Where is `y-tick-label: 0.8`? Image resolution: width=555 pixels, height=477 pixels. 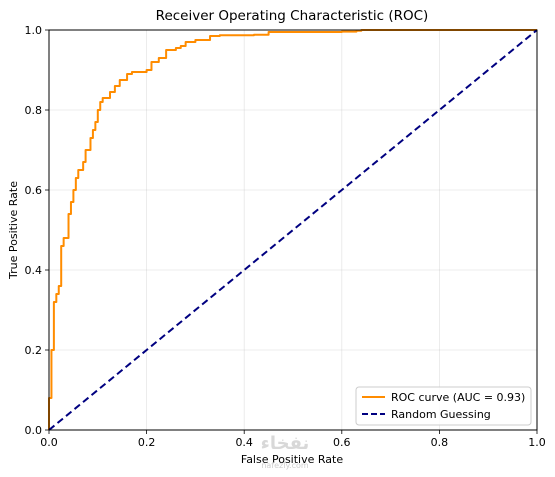
y-tick-label: 0.8 is located at coordinates (34, 110).